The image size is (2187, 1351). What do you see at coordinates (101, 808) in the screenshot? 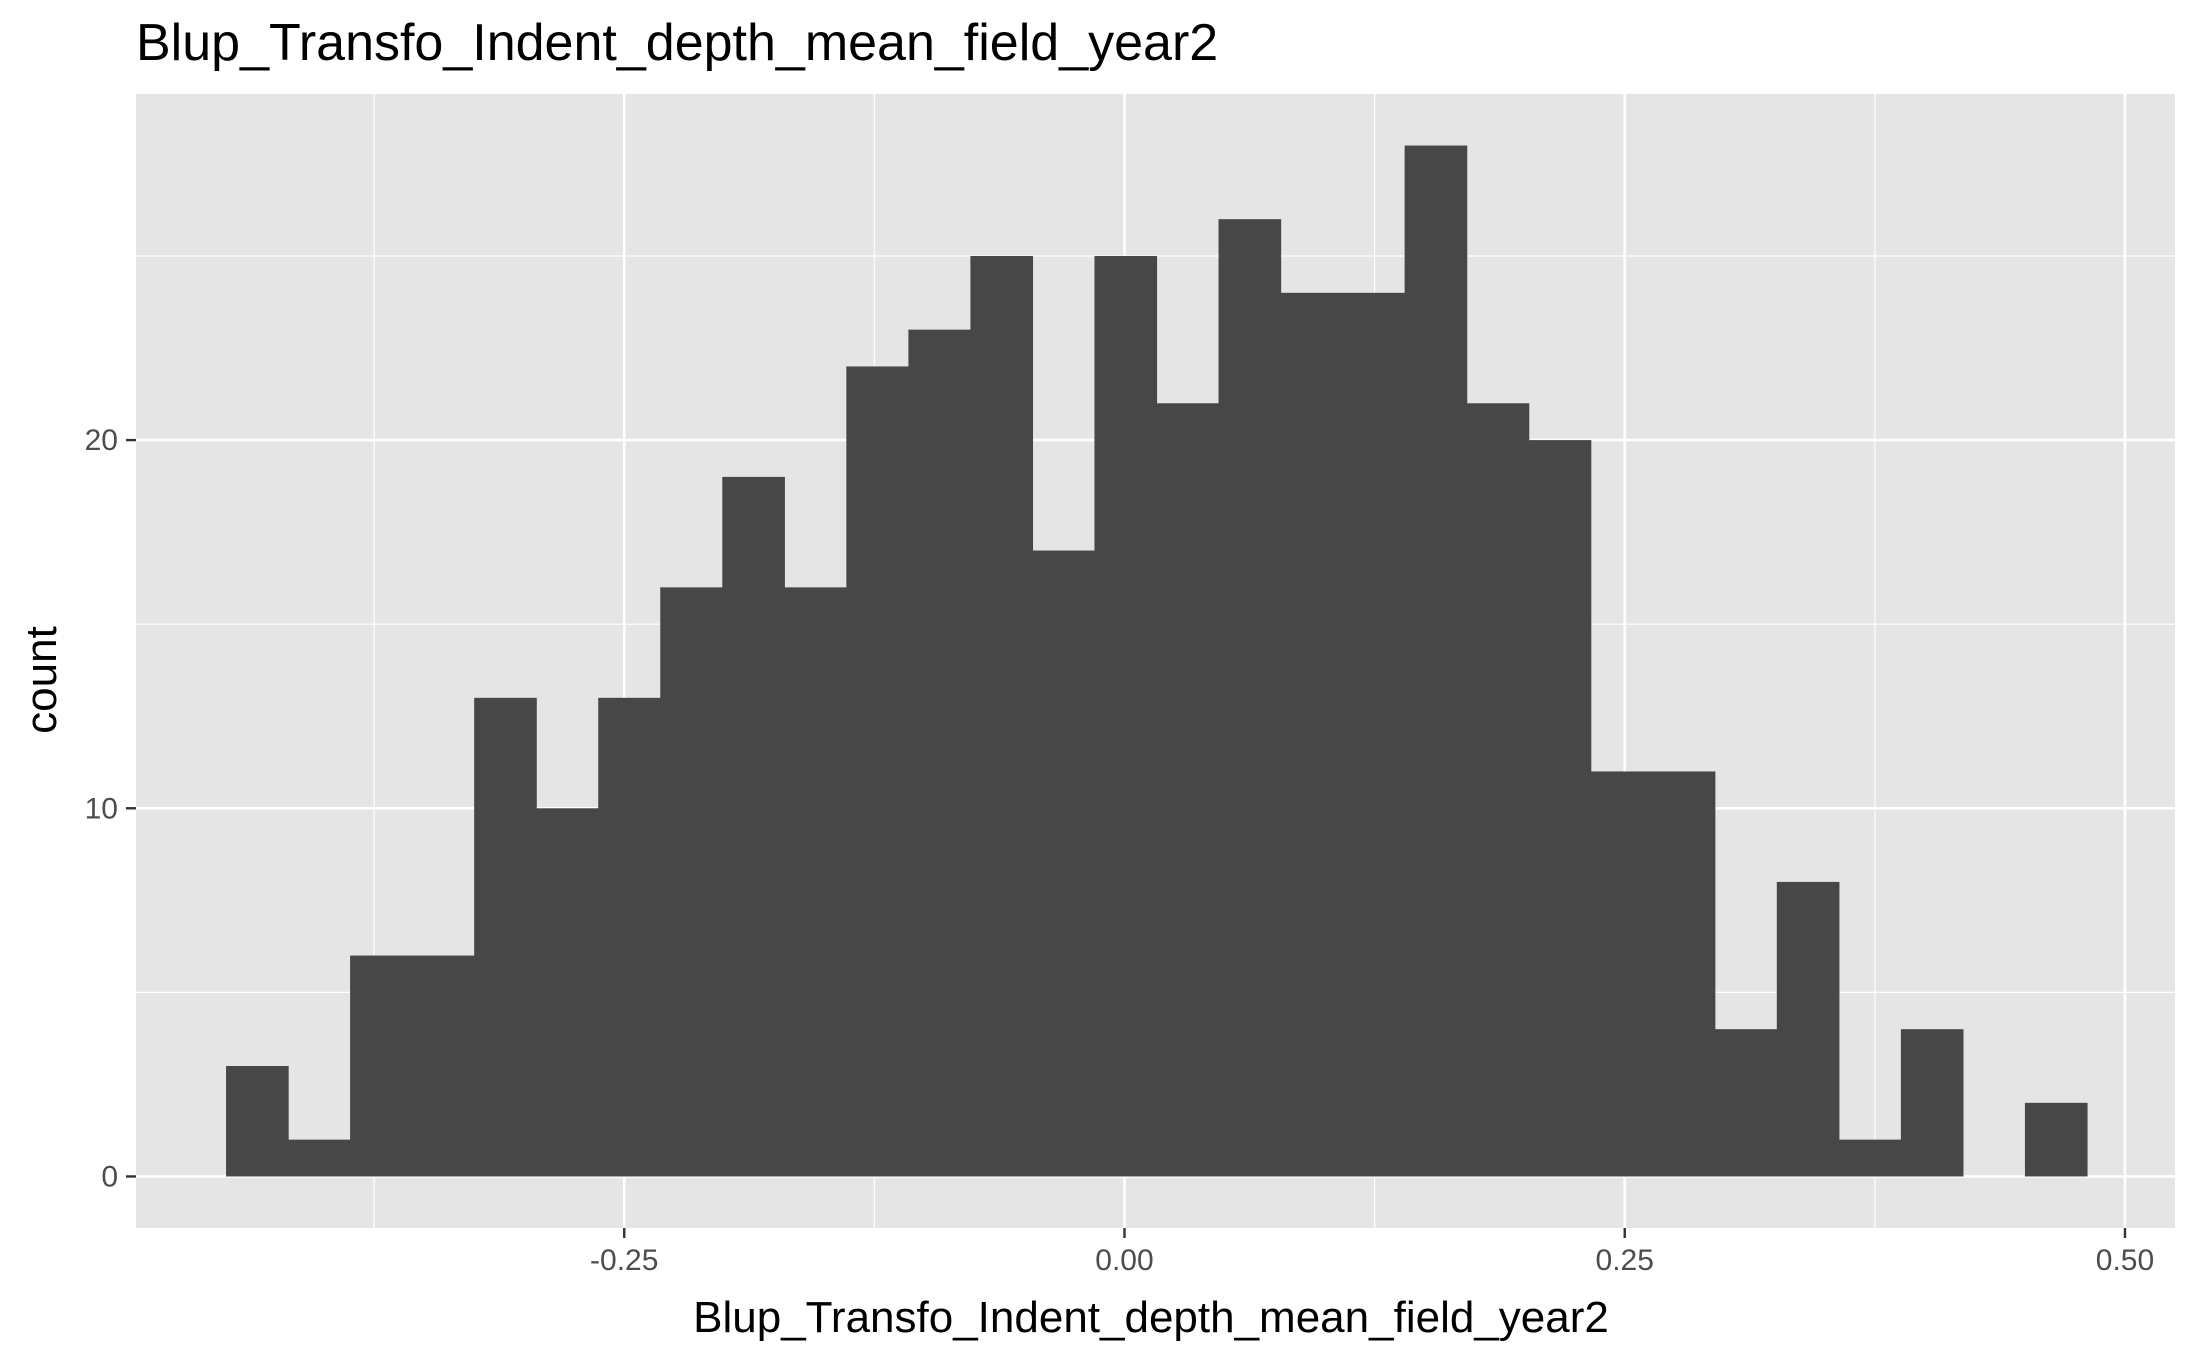
I see `y-tick-label: 10` at bounding box center [101, 808].